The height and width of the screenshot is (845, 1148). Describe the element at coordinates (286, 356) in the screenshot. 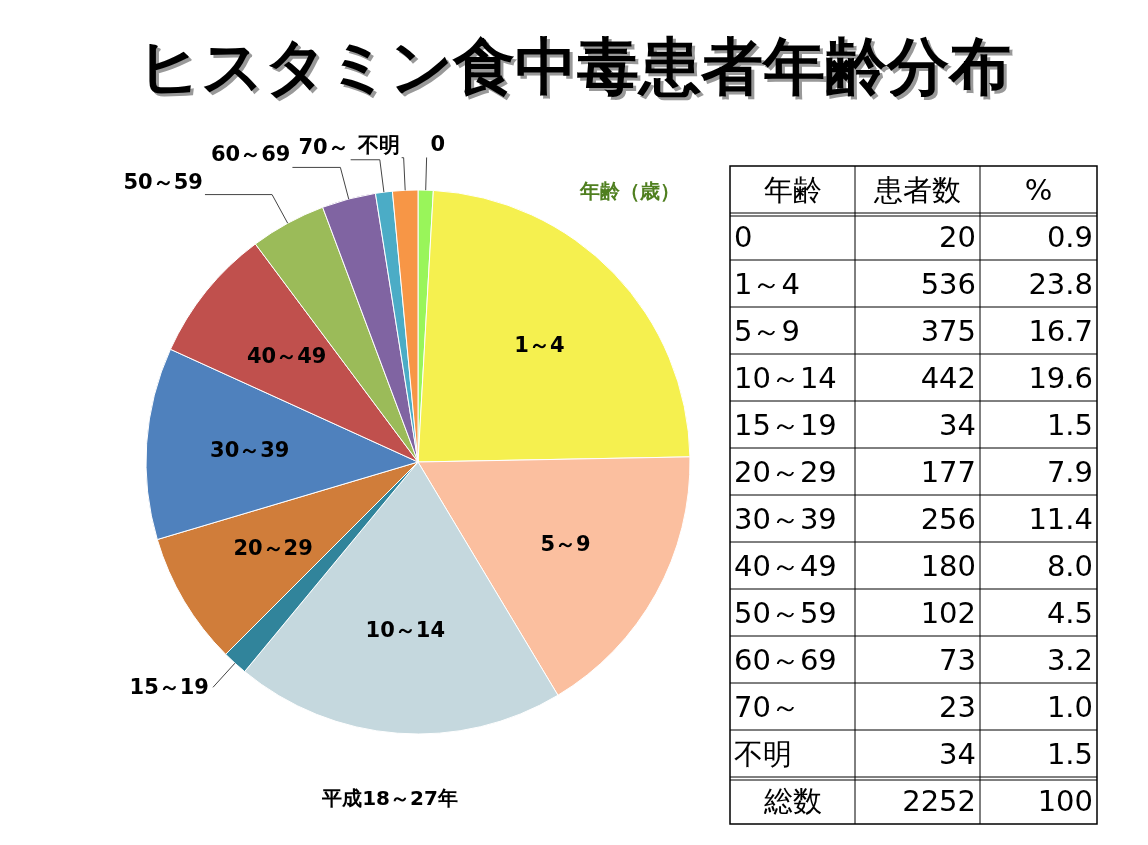

I see `slice-label: 40～49` at that location.